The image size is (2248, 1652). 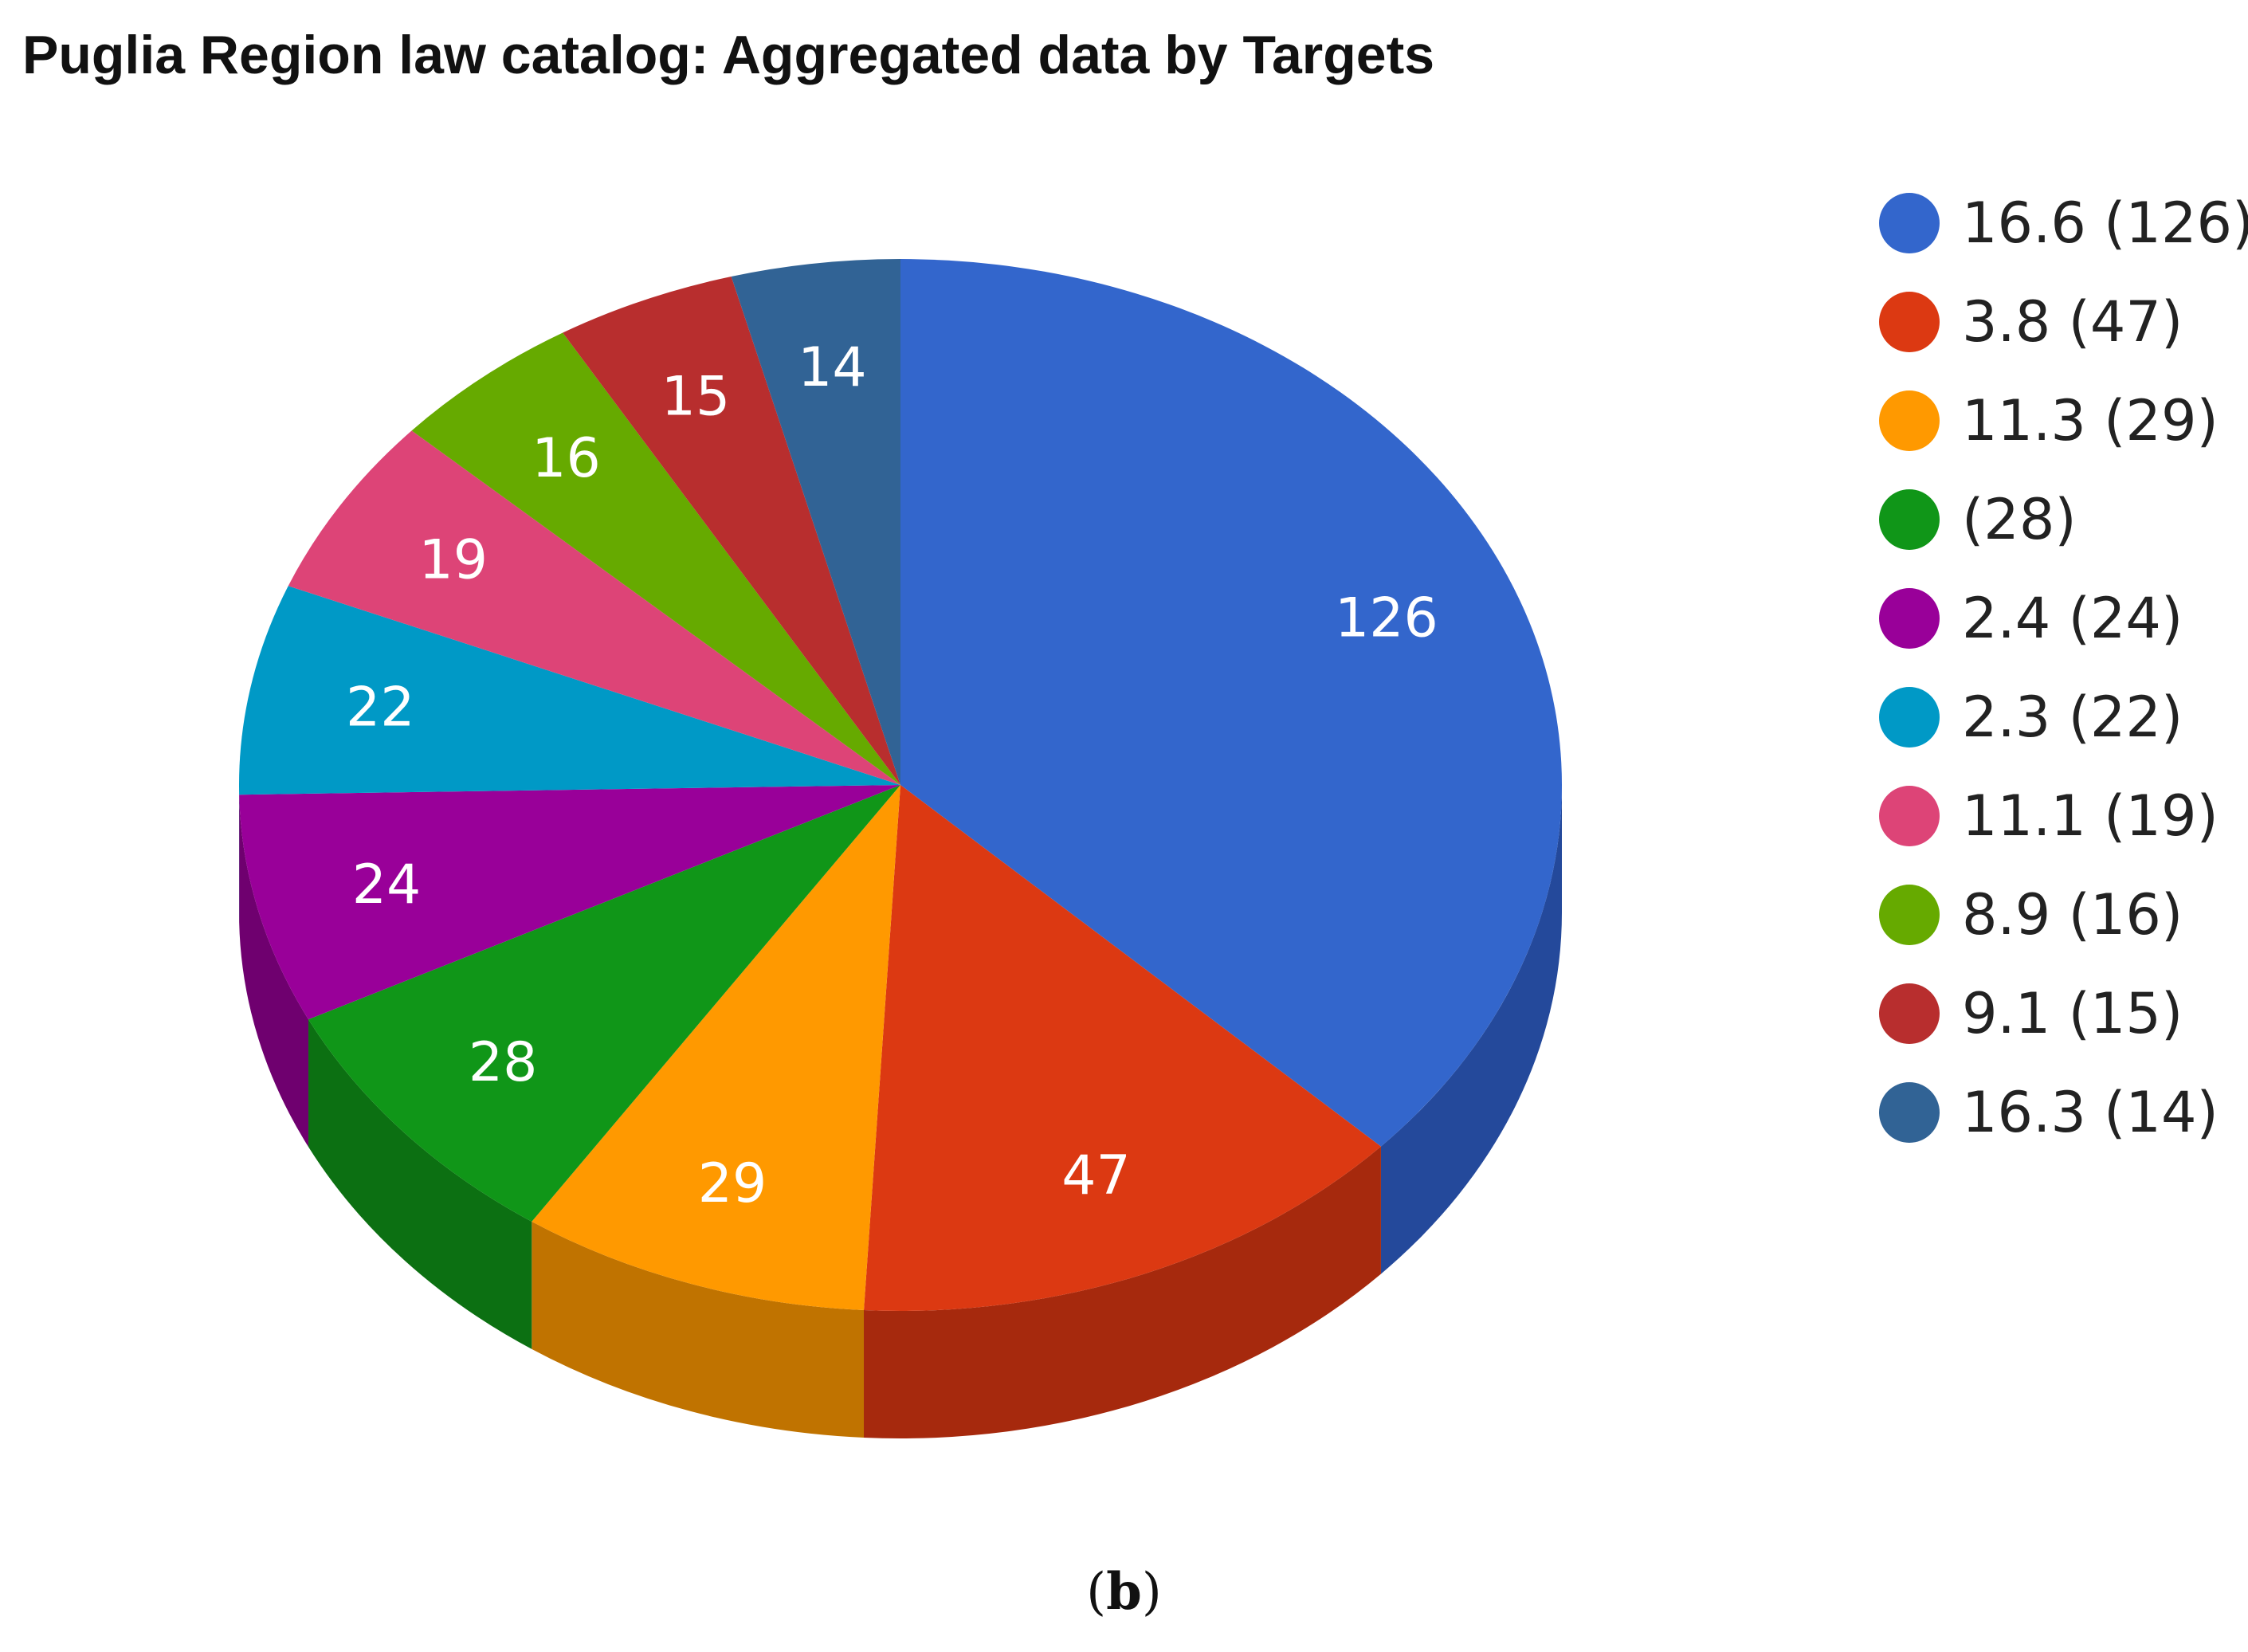 I want to click on legend-label: (28), so click(x=2020, y=519).